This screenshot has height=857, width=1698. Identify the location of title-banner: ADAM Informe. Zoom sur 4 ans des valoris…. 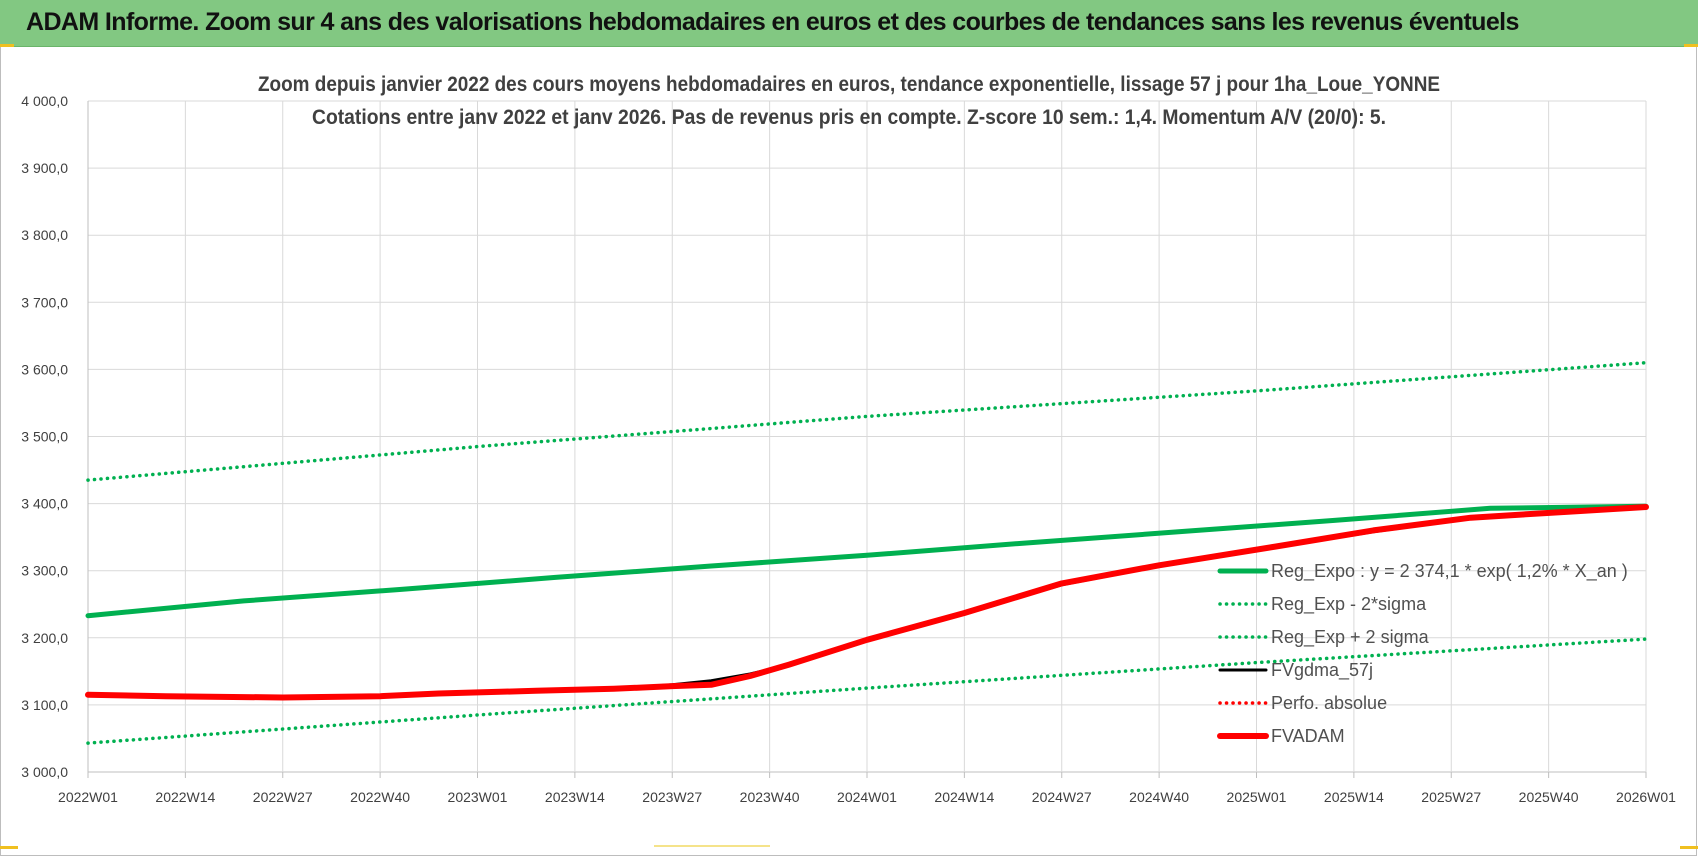
(849, 23).